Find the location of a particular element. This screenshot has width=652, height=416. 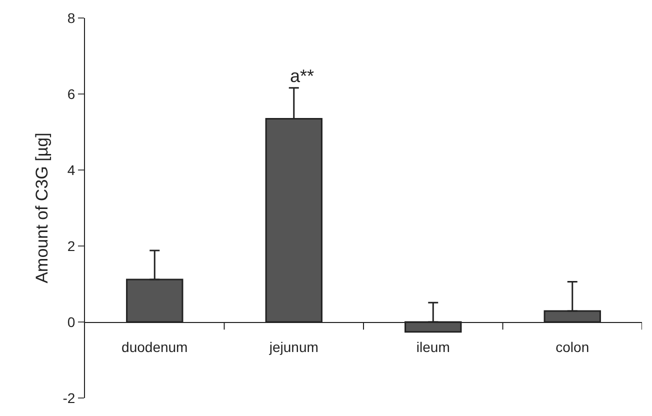

annotation: a** is located at coordinates (302, 76).